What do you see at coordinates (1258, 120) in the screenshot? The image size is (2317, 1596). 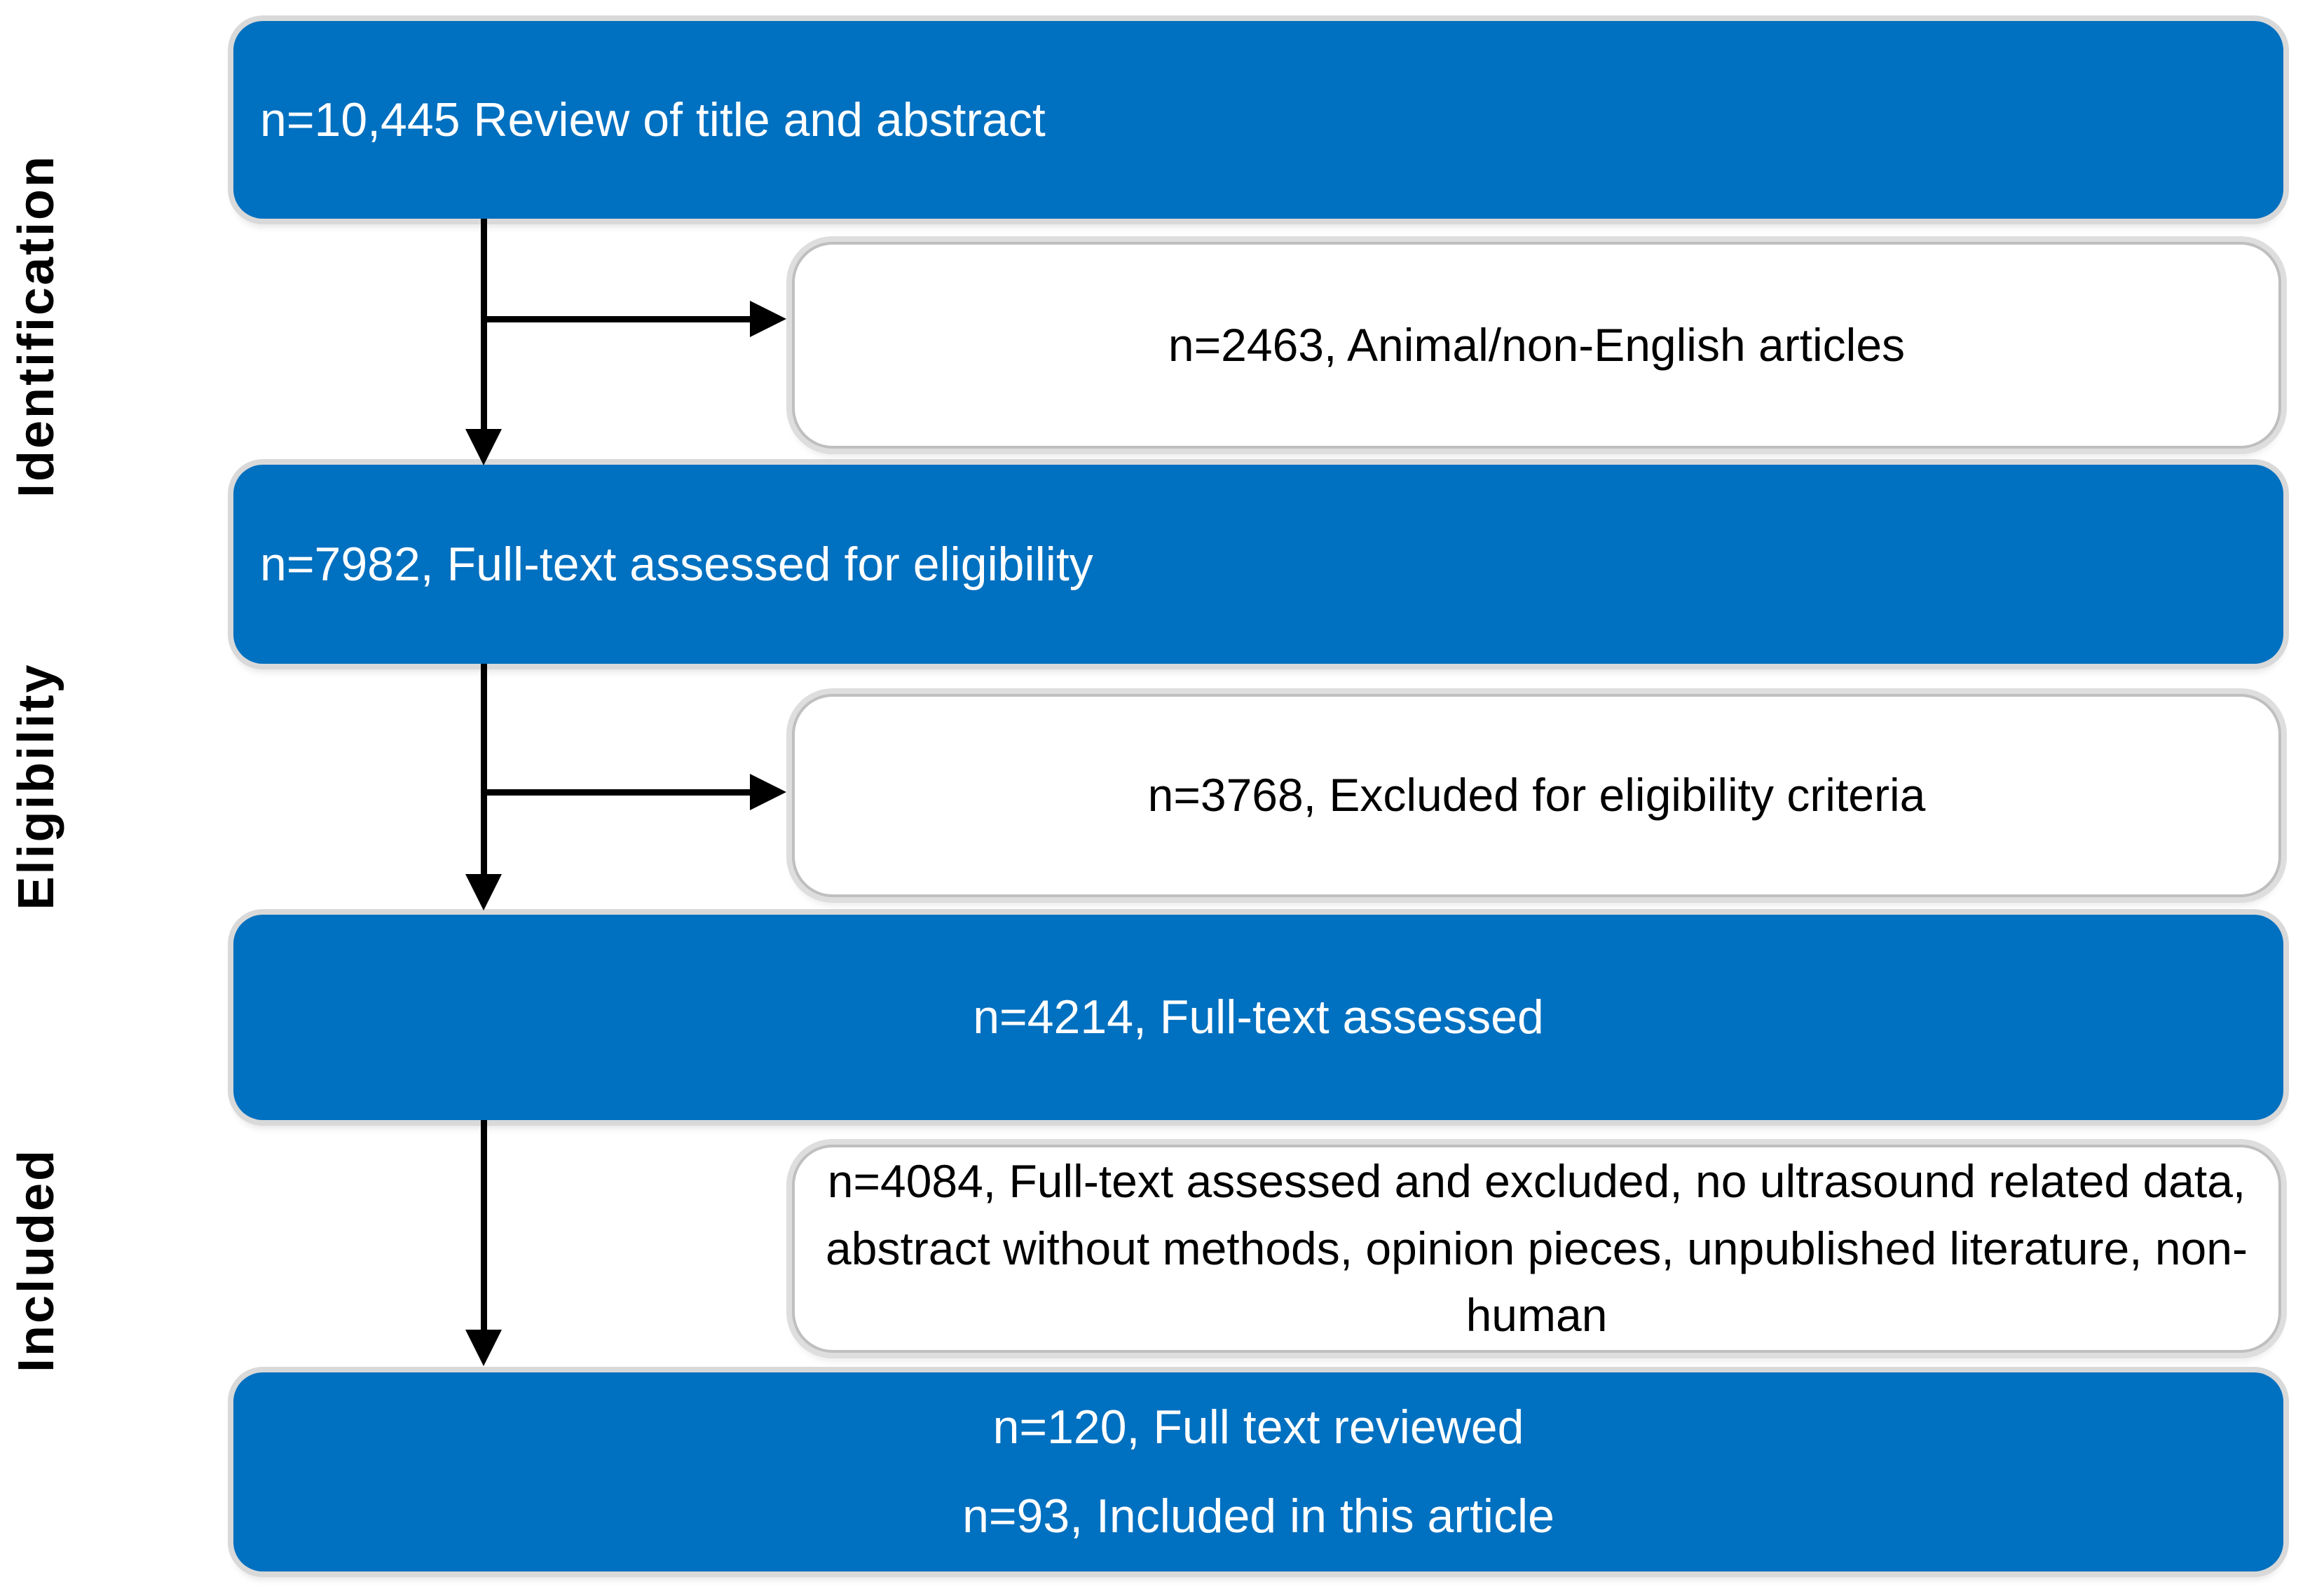 I see `box-review-title-abstract: n=10,445 Review of title and abstract` at bounding box center [1258, 120].